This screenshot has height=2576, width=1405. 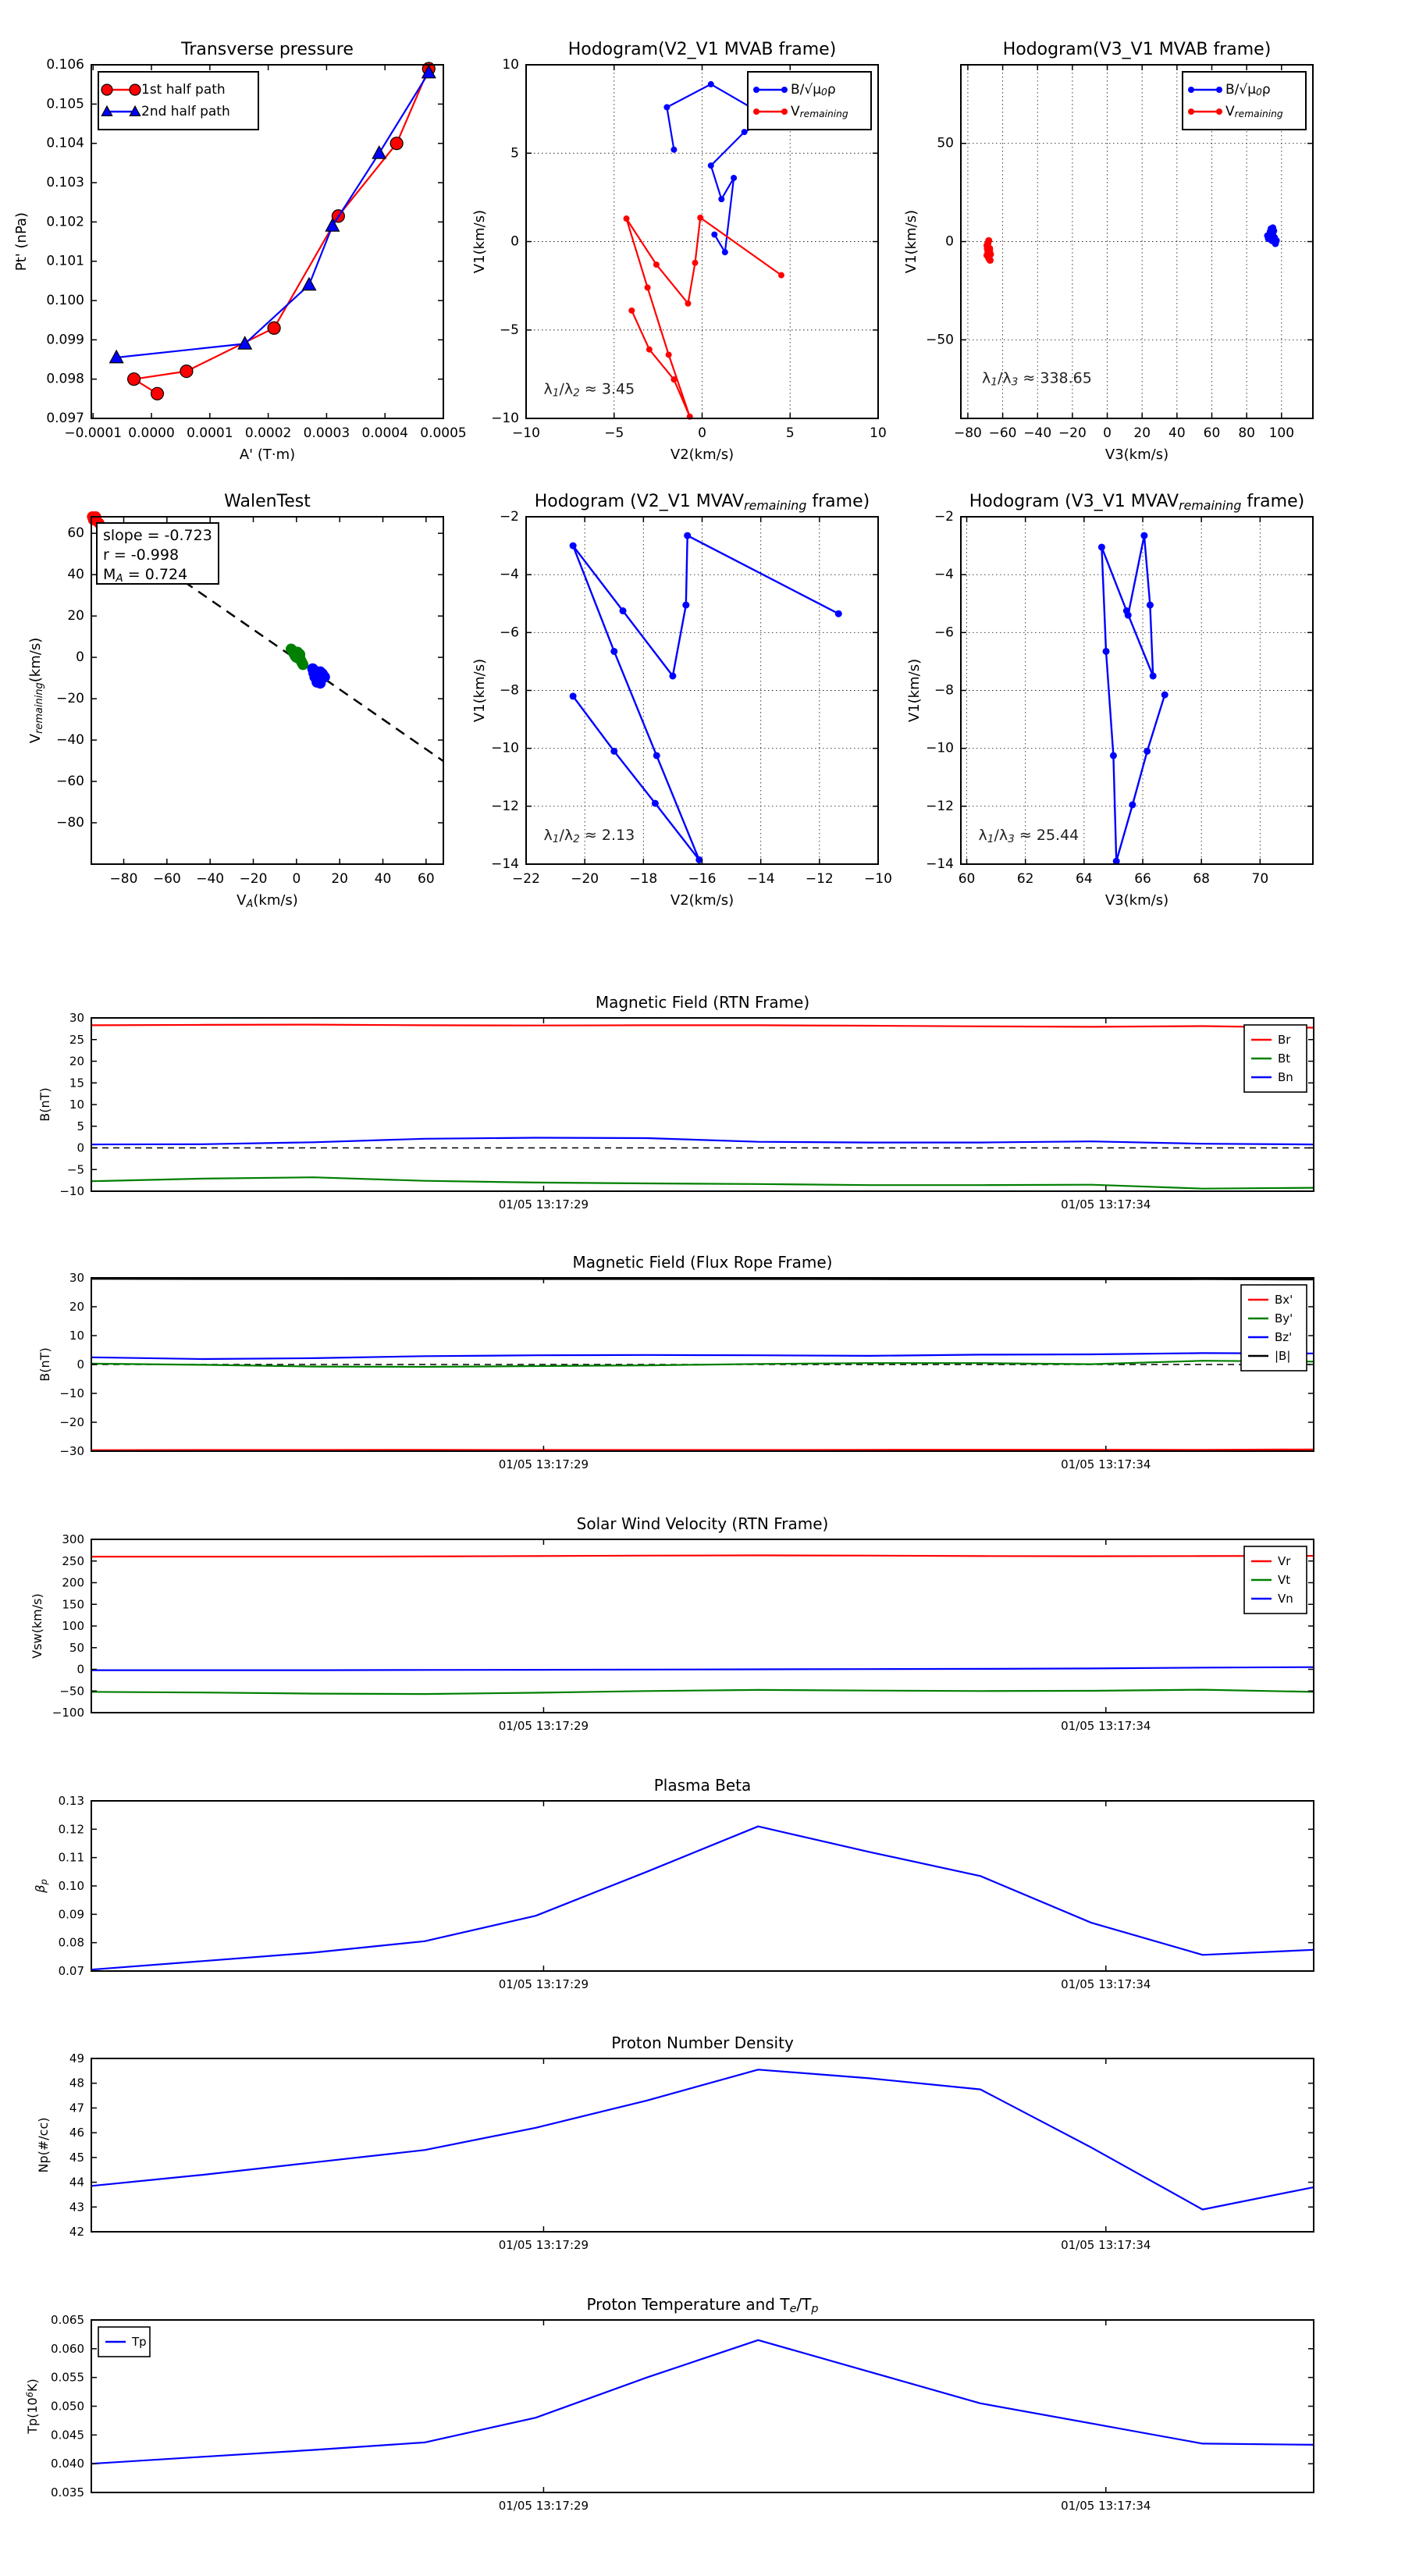 What do you see at coordinates (296, 879) in the screenshot?
I see `x-tick-label: 0` at bounding box center [296, 879].